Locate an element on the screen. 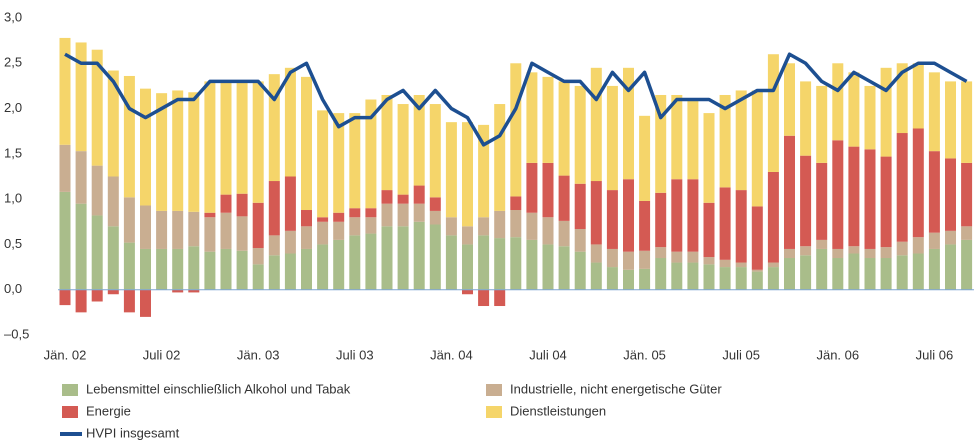 The height and width of the screenshot is (448, 974). x-tick-label: Juli 02 is located at coordinates (162, 354).